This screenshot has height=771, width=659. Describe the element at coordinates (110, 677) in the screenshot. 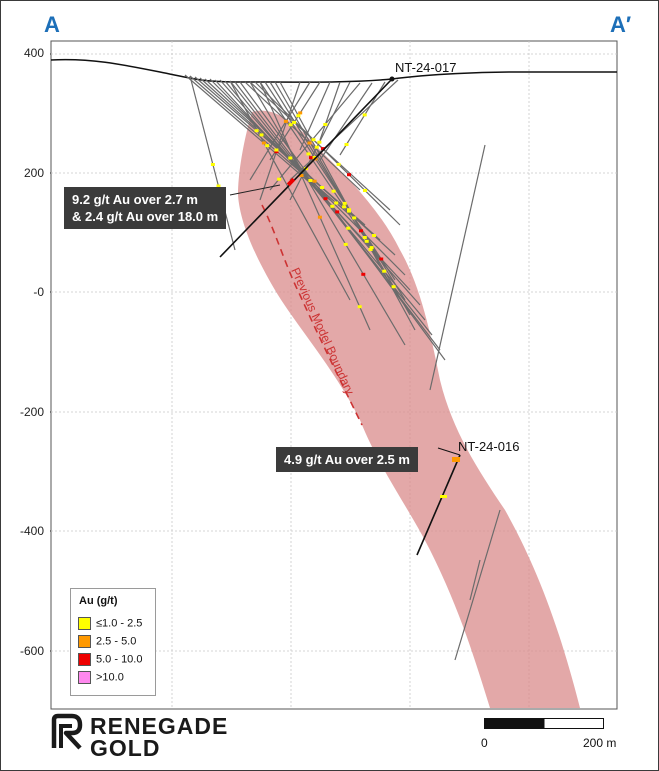

I see `legend-label: >10.0` at that location.